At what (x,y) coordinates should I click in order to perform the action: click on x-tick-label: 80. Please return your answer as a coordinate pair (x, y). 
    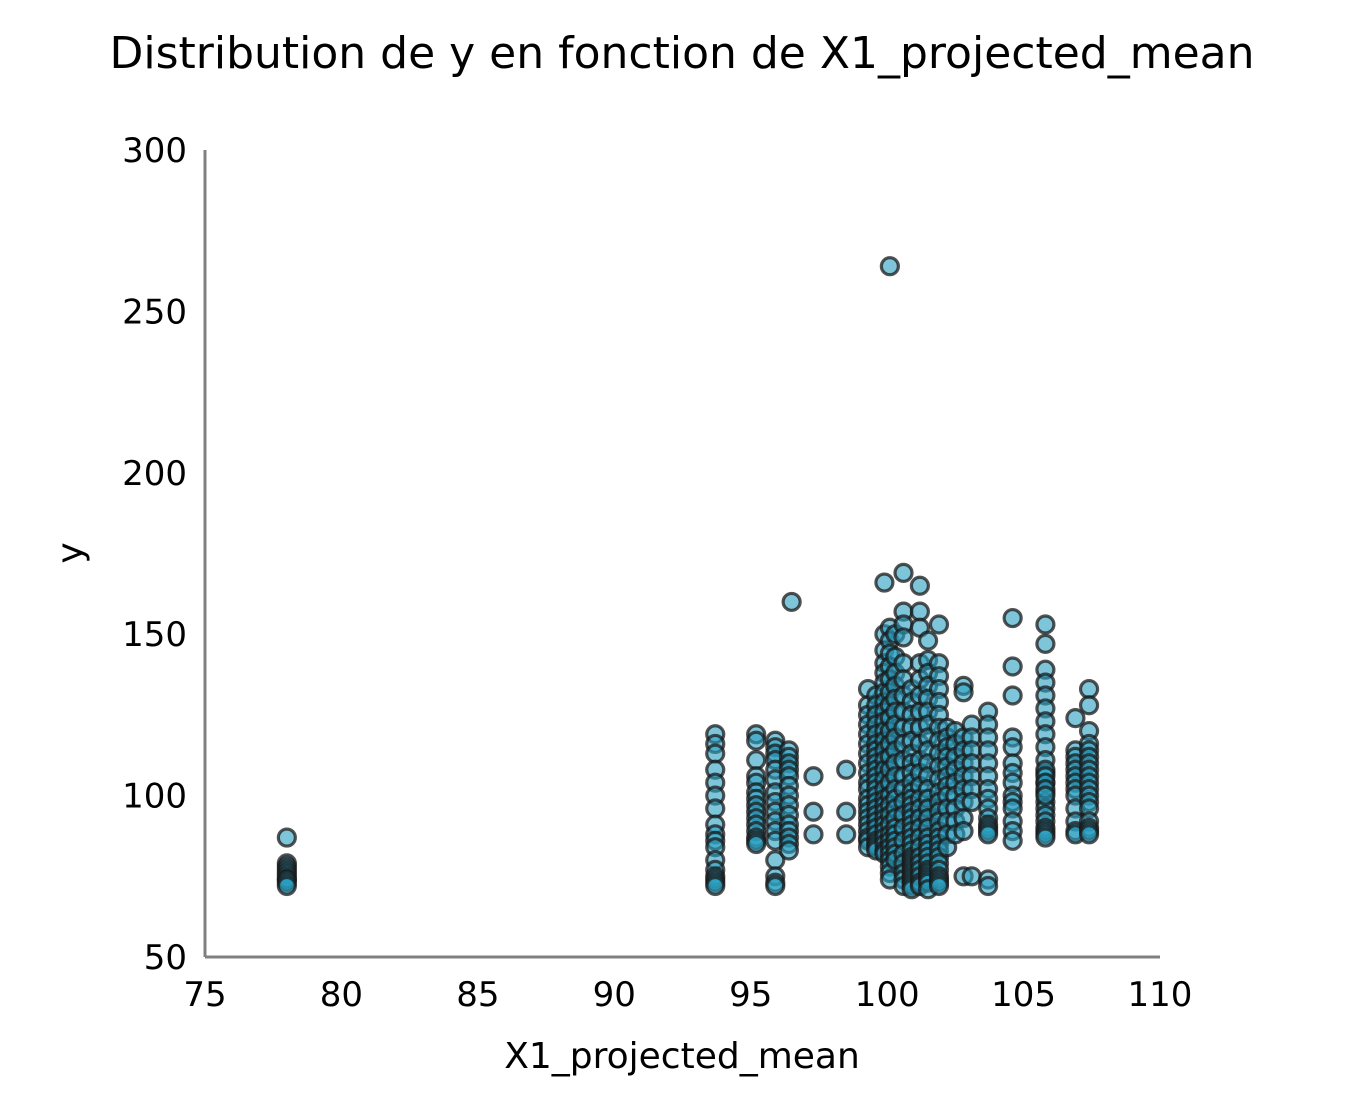
    Looking at the image, I should click on (341, 995).